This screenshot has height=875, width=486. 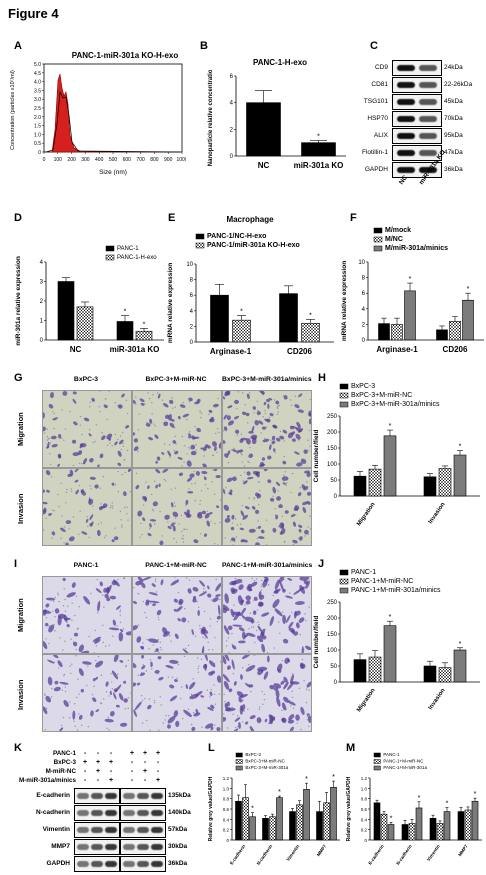 What do you see at coordinates (37, 91) in the screenshot?
I see `y-tick-label: 3.5` at bounding box center [37, 91].